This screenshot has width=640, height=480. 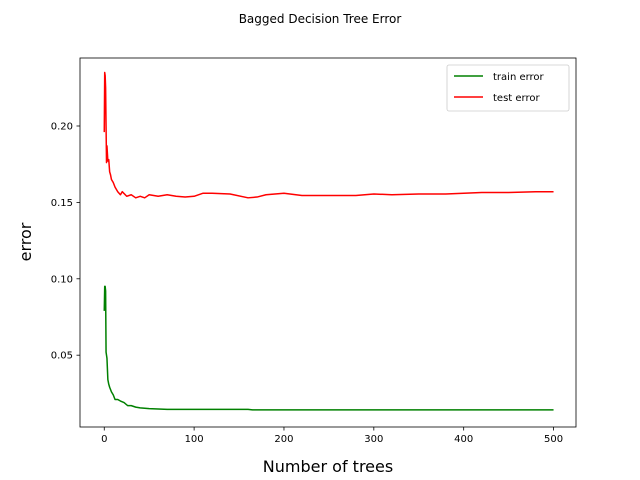 What do you see at coordinates (332, 436) in the screenshot?
I see `x-axis: 0 100 200 300 400 500` at bounding box center [332, 436].